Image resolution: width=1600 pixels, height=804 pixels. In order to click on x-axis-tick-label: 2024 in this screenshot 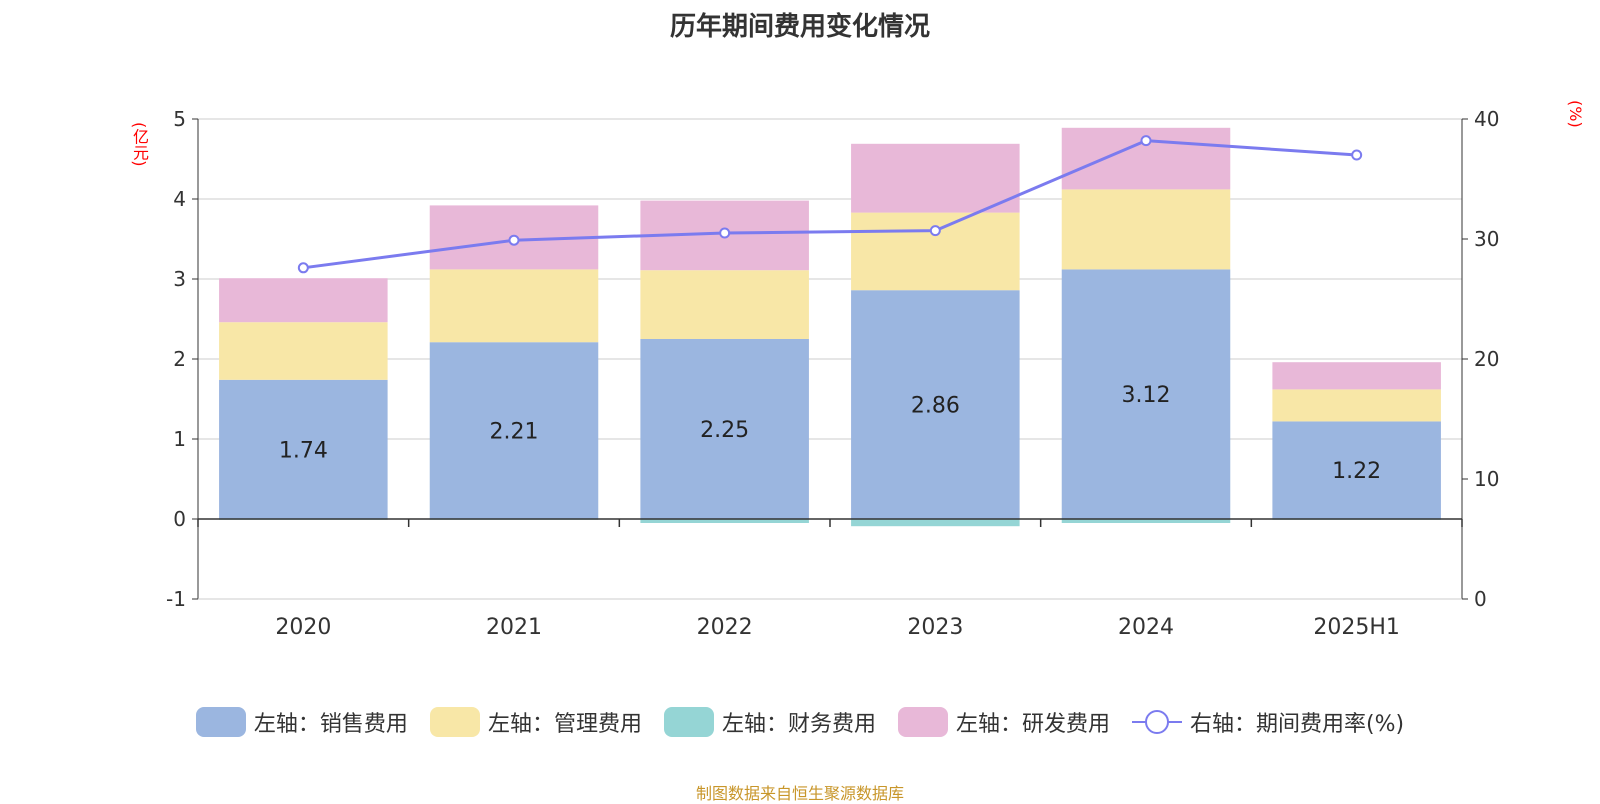, I will do `click(1146, 627)`.